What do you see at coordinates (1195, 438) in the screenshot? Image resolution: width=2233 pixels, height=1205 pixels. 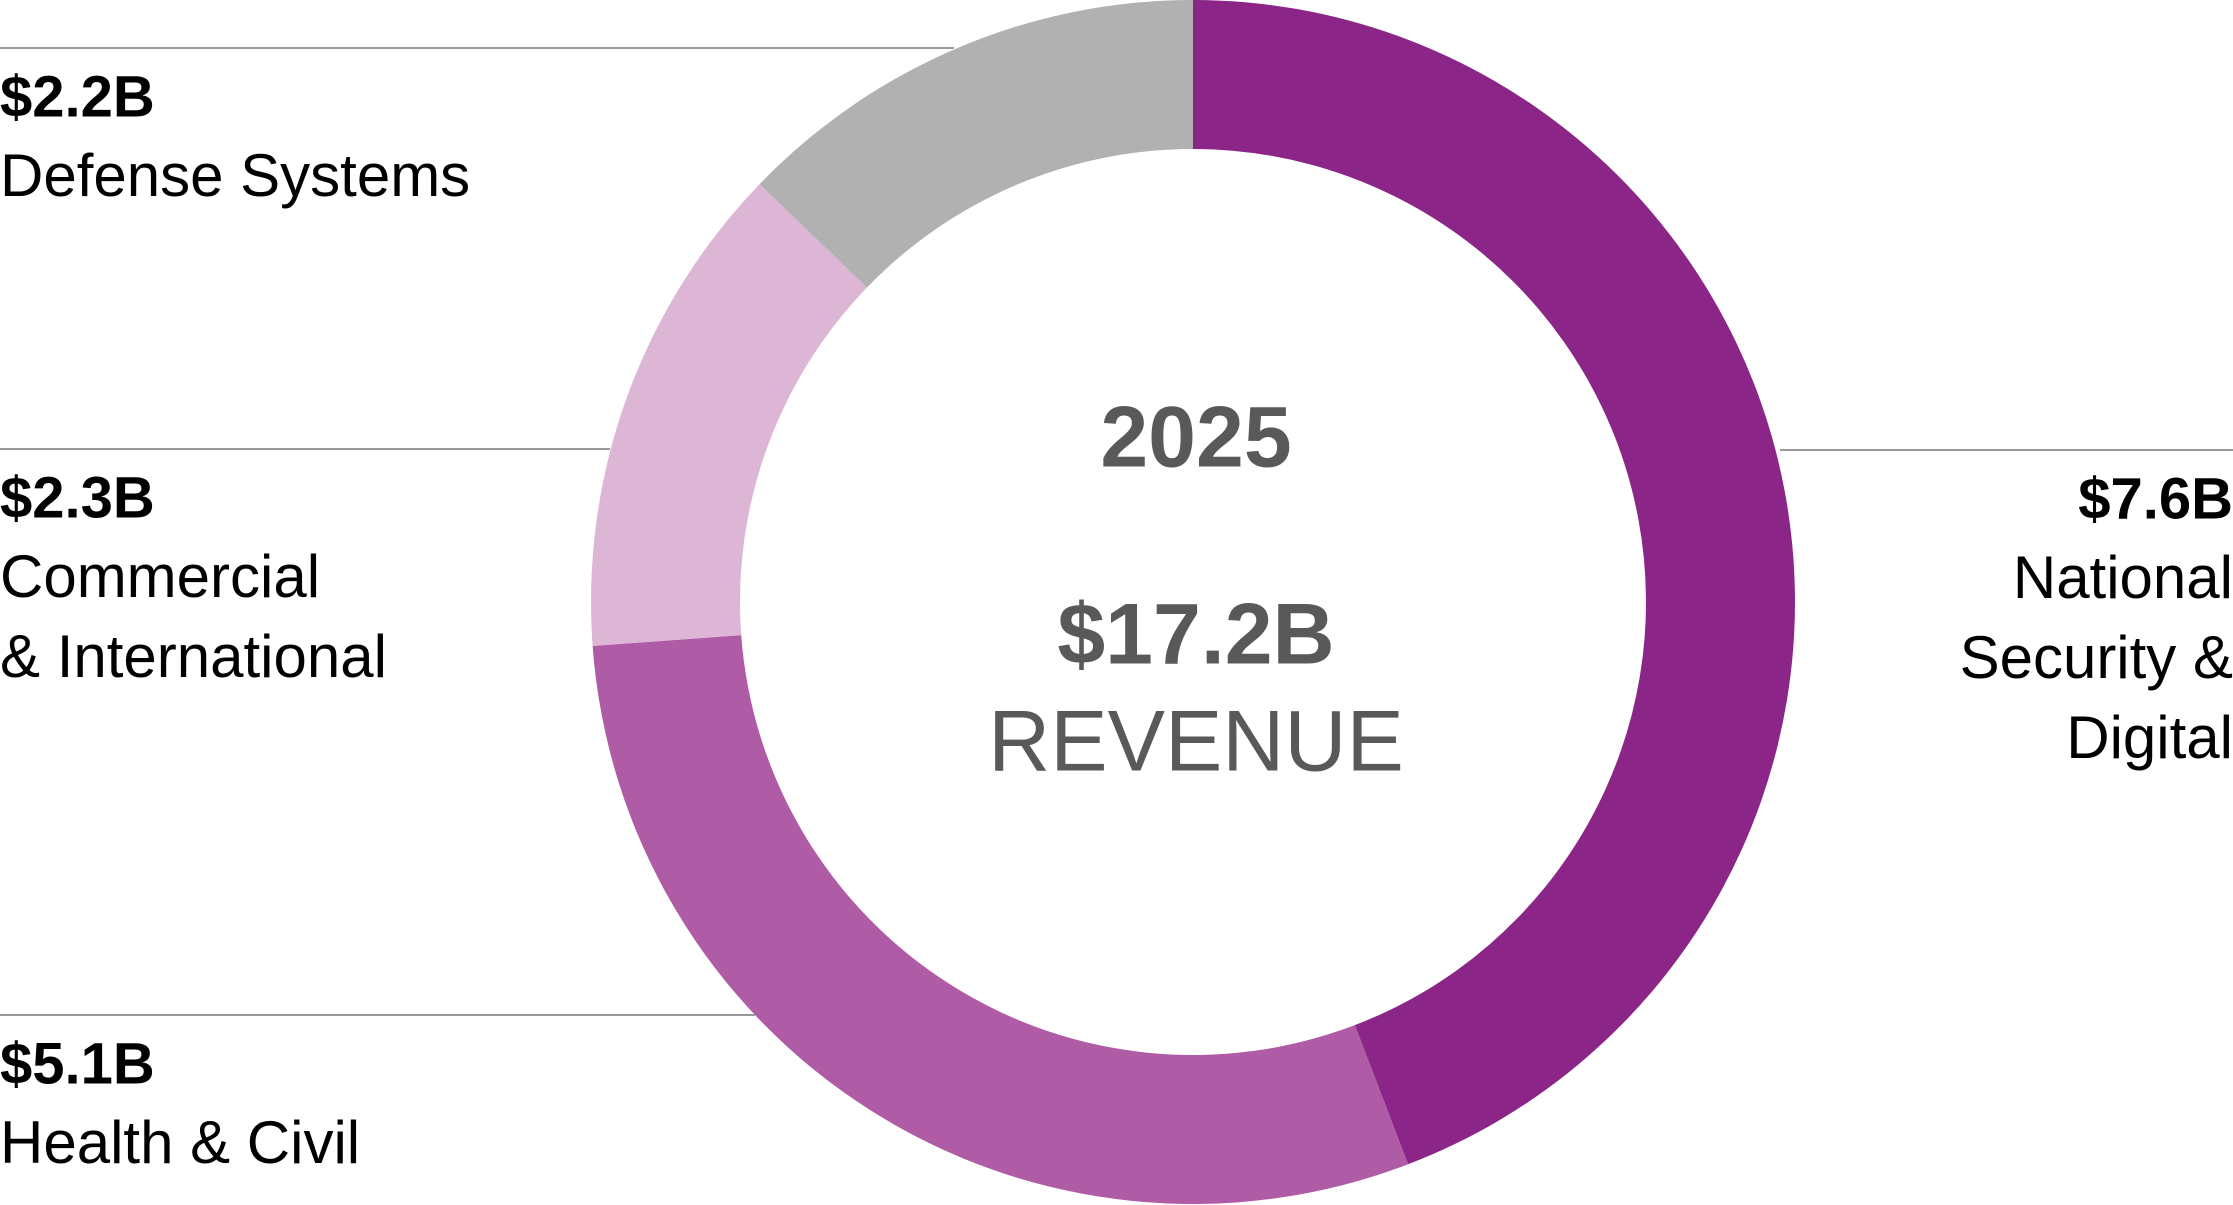 I see `center-title: 2025` at bounding box center [1195, 438].